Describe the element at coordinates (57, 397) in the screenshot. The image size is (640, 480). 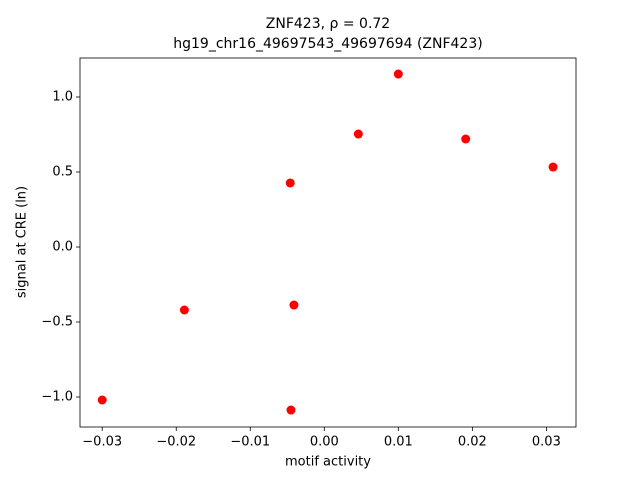
I see `y-tick-label: −1.0` at that location.